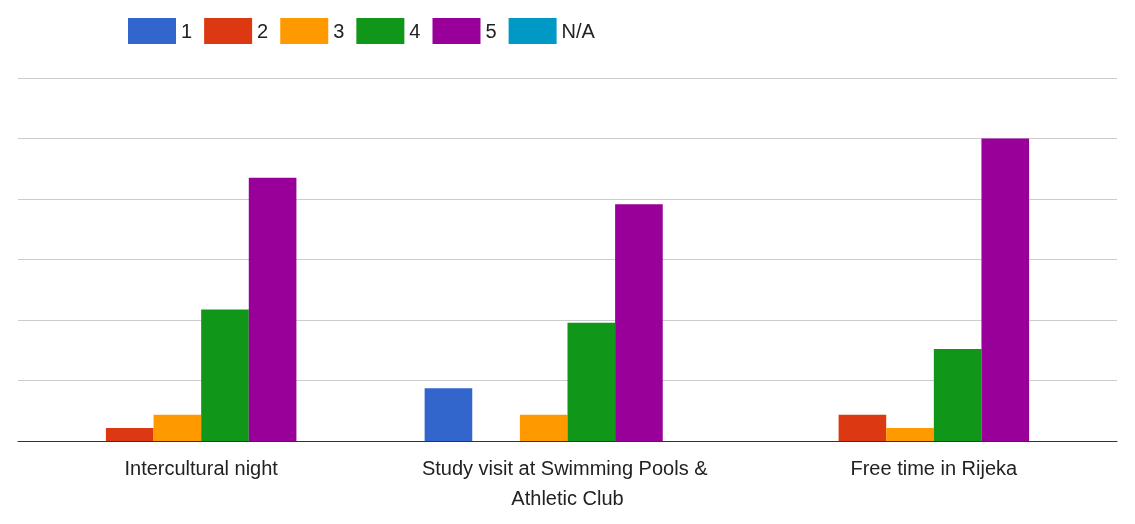 Image resolution: width=1135 pixels, height=524 pixels. Describe the element at coordinates (339, 31) in the screenshot. I see `legend-label: 3` at that location.